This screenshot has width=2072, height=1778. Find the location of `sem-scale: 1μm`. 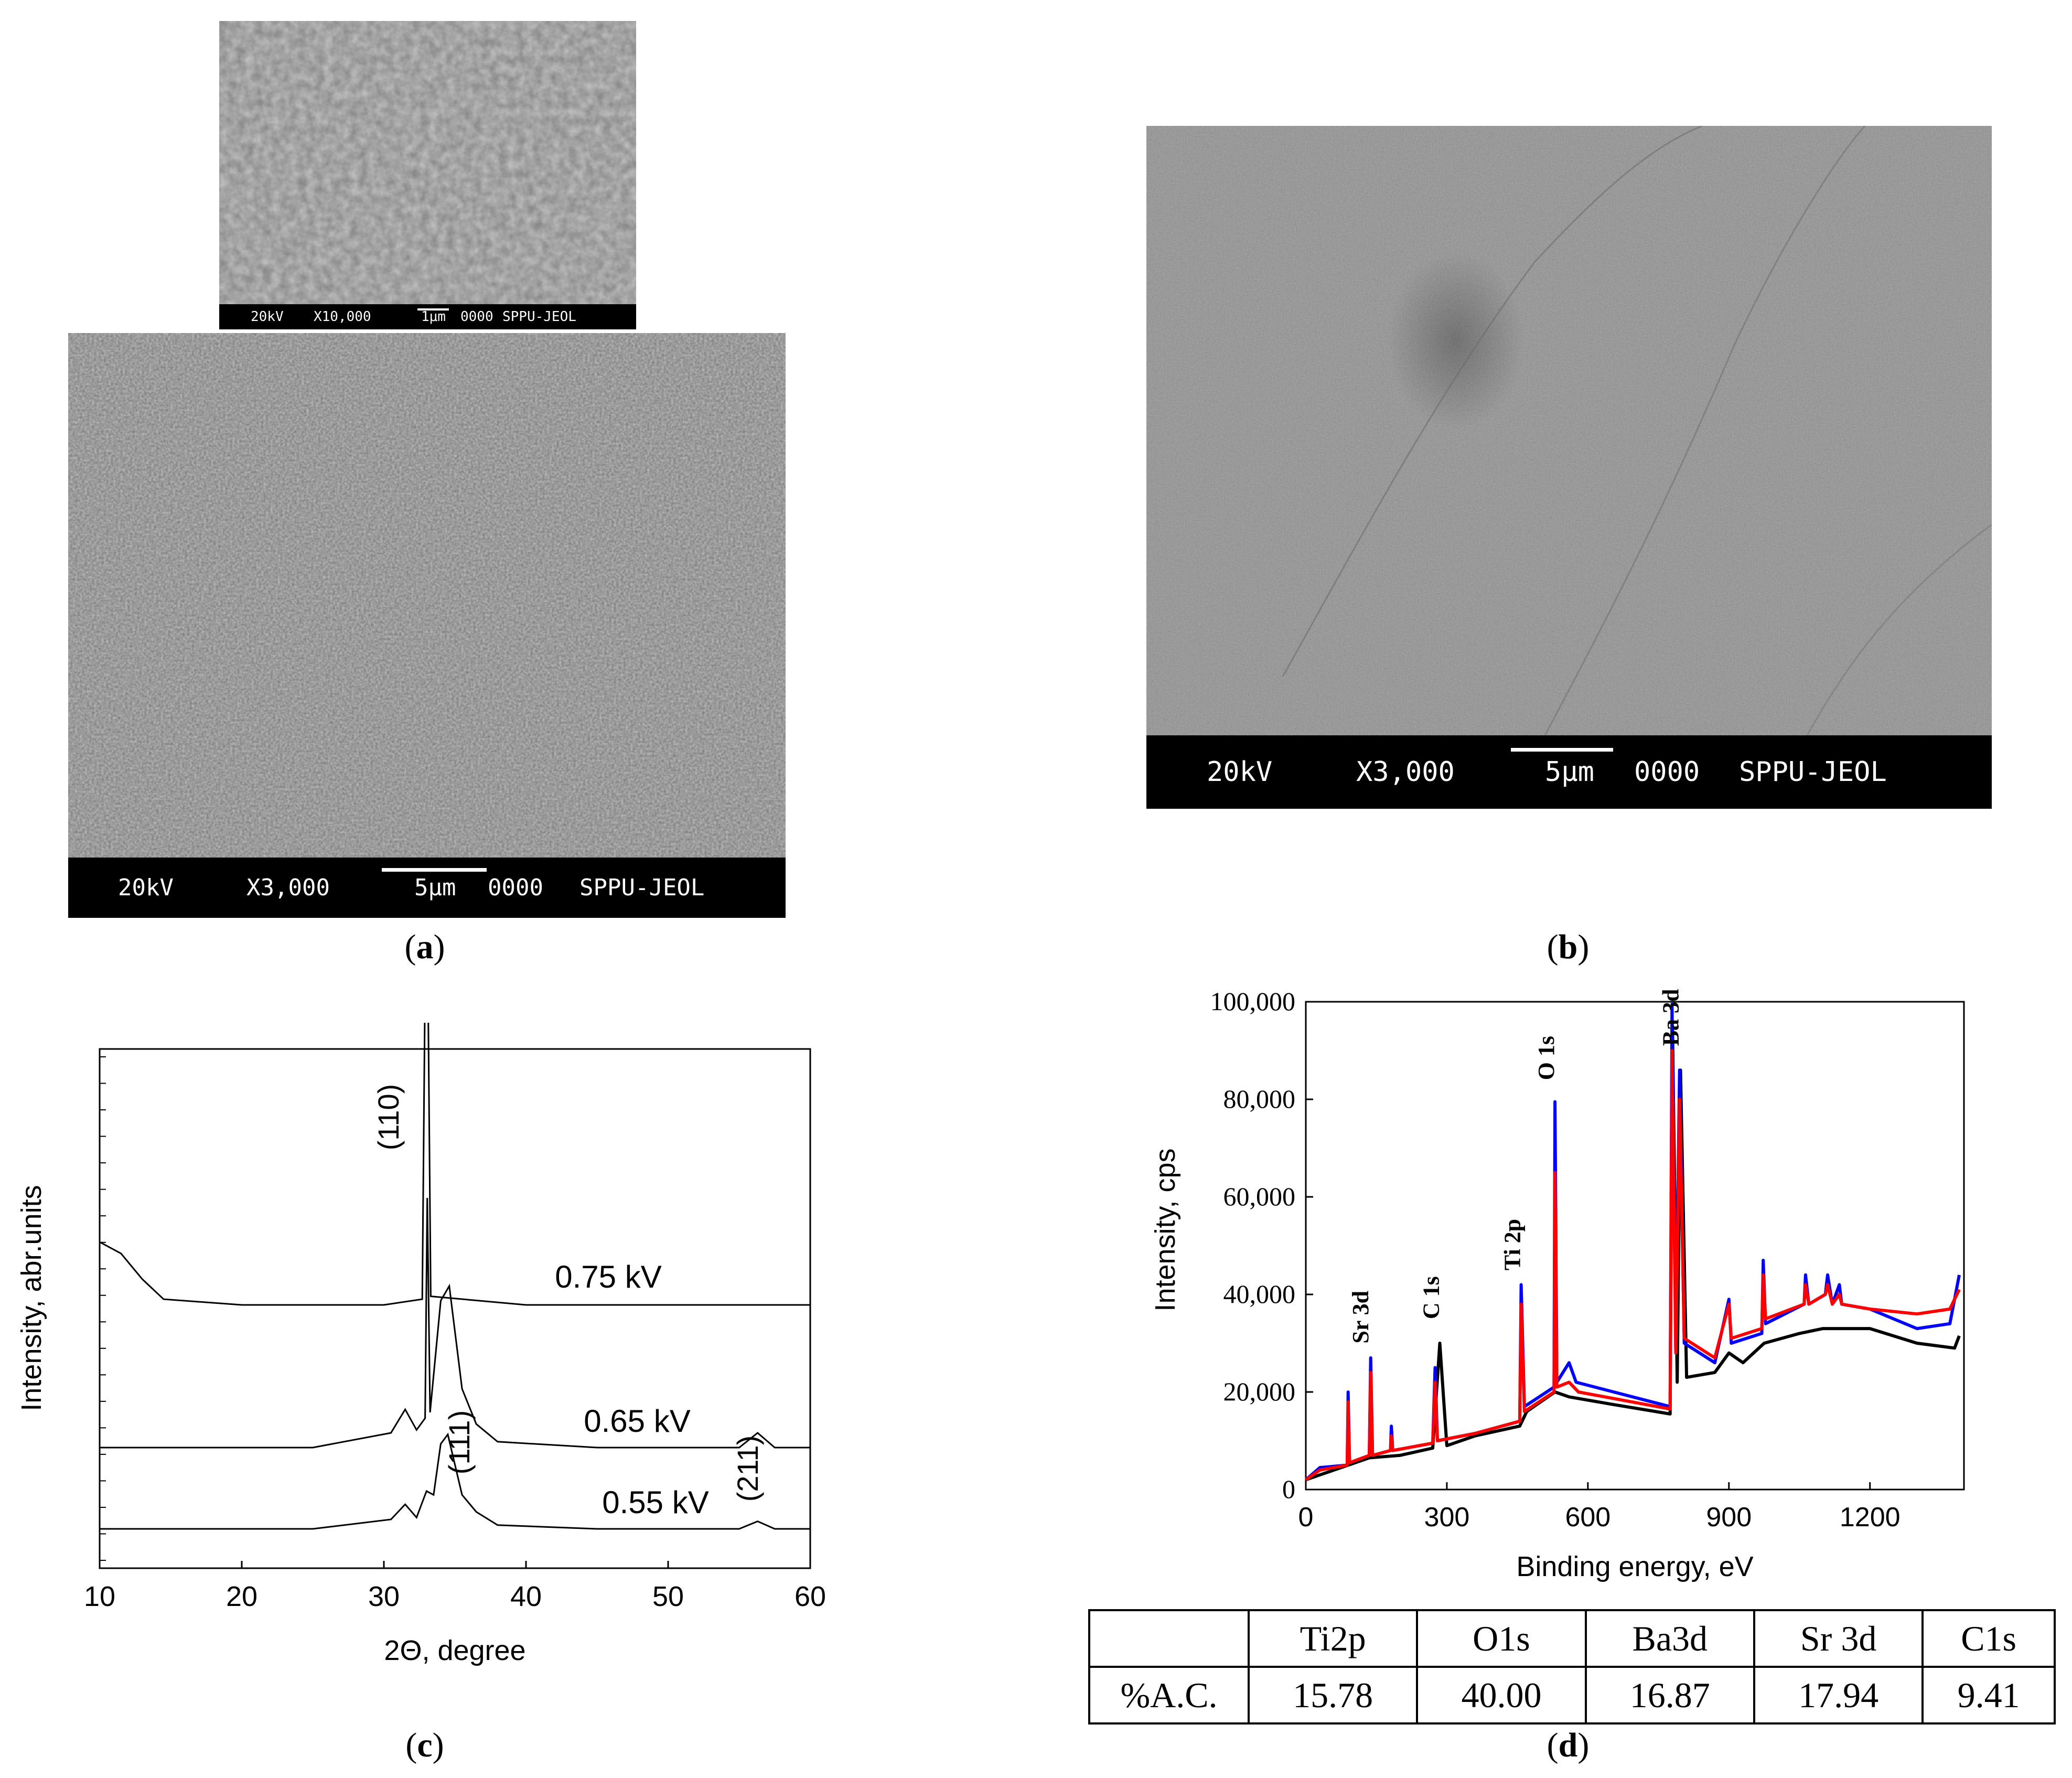

sem-scale: 1μm is located at coordinates (433, 317).